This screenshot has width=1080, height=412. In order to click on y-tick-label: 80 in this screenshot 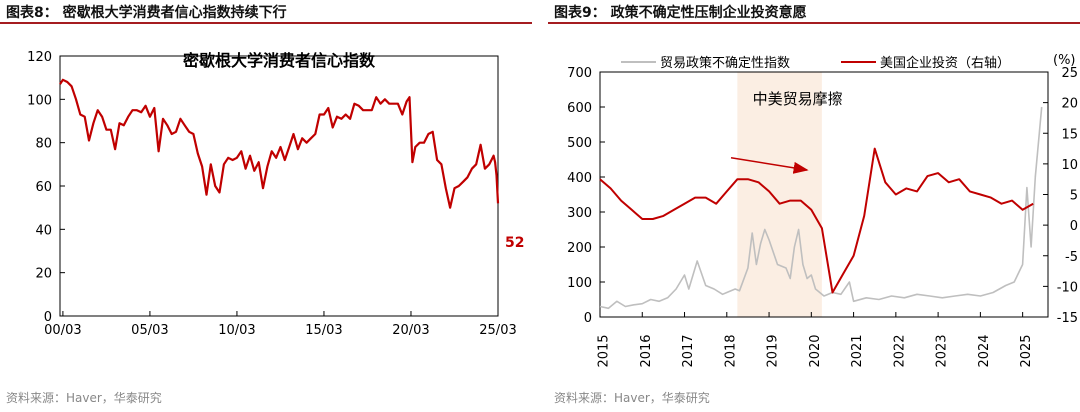, I will do `click(43, 144)`.